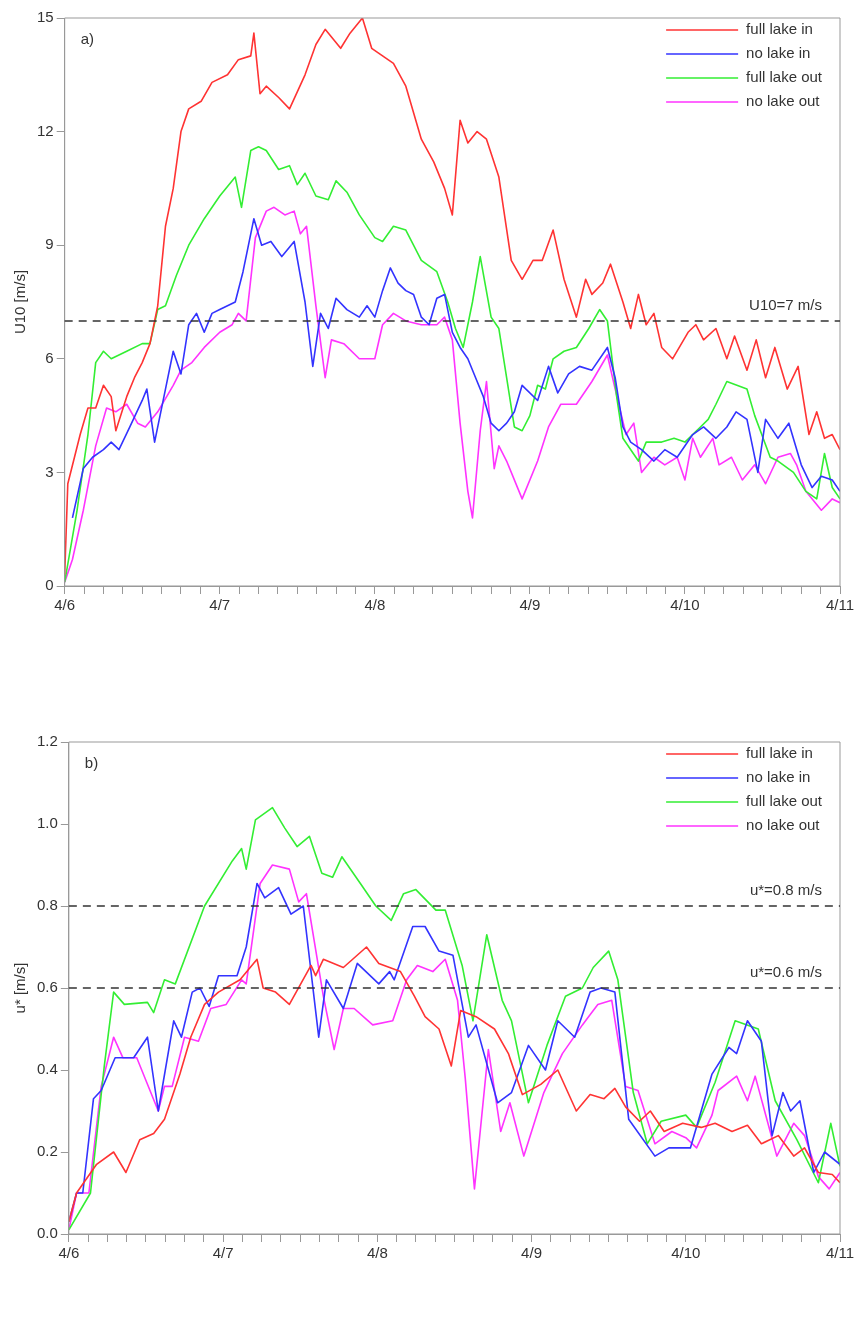  What do you see at coordinates (47, 987) in the screenshot?
I see `y-tick-label: 0.6` at bounding box center [47, 987].